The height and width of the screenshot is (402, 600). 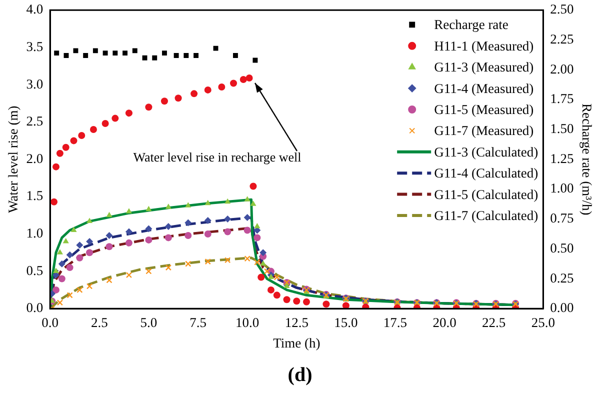 I want to click on y-tick-label: 0.0, so click(x=35, y=308).